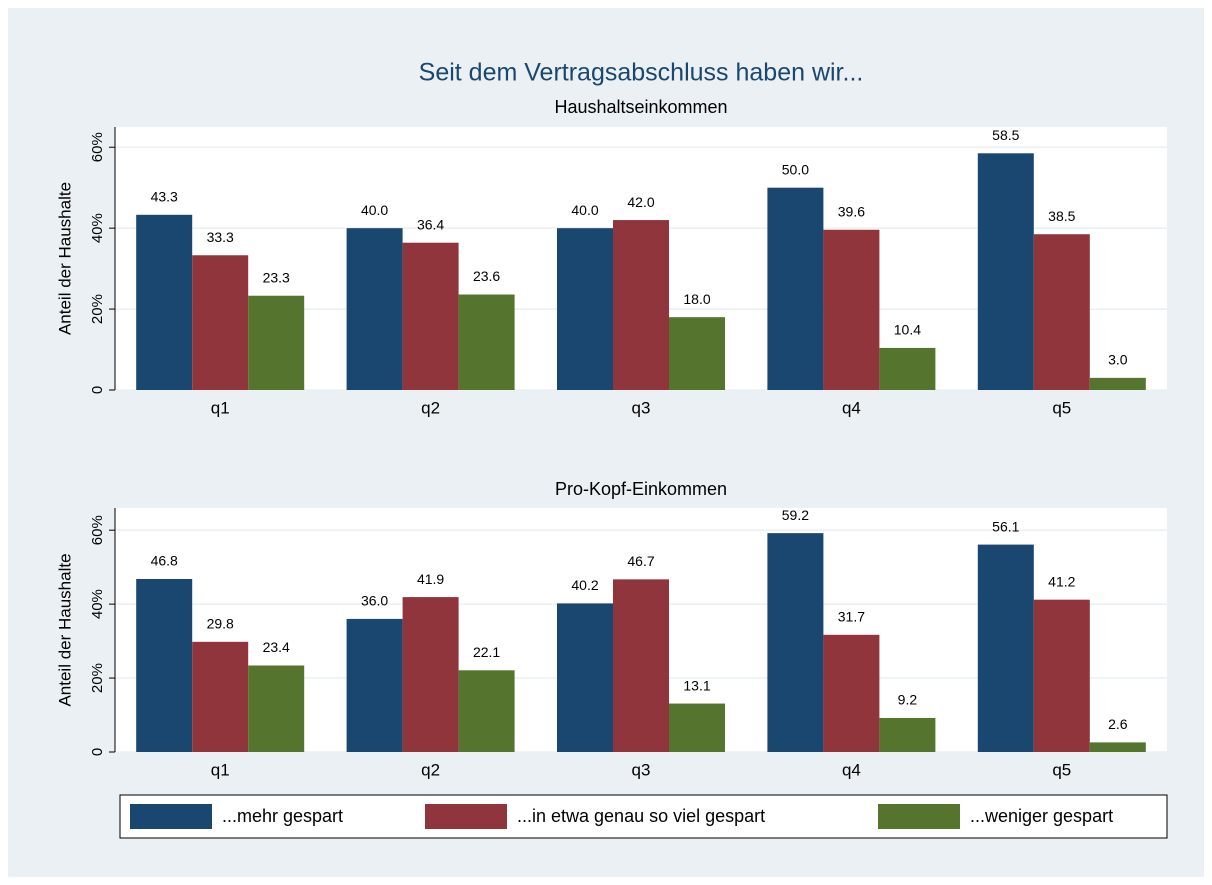 The width and height of the screenshot is (1212, 885). What do you see at coordinates (640, 107) in the screenshot?
I see `subtitle: Haushaltseinkommen` at bounding box center [640, 107].